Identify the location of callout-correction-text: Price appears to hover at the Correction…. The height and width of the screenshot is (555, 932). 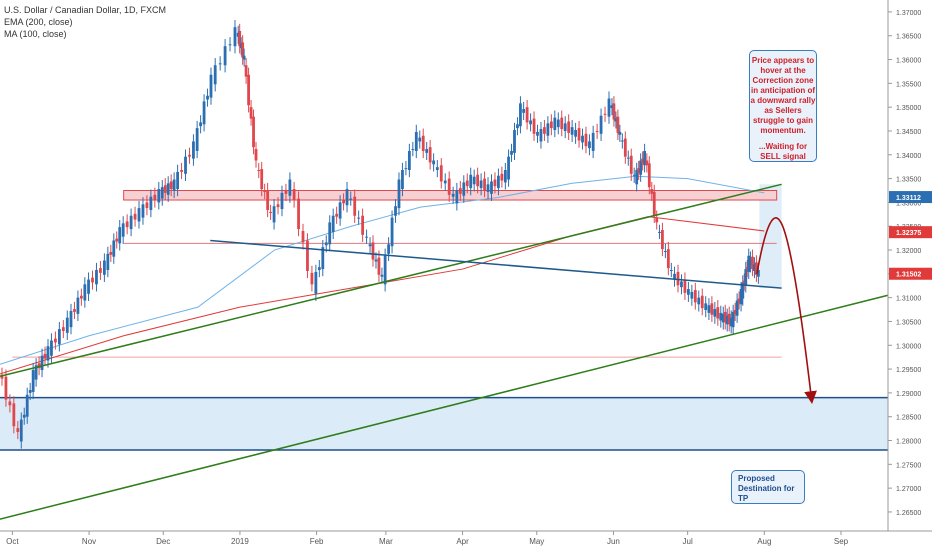
(783, 95).